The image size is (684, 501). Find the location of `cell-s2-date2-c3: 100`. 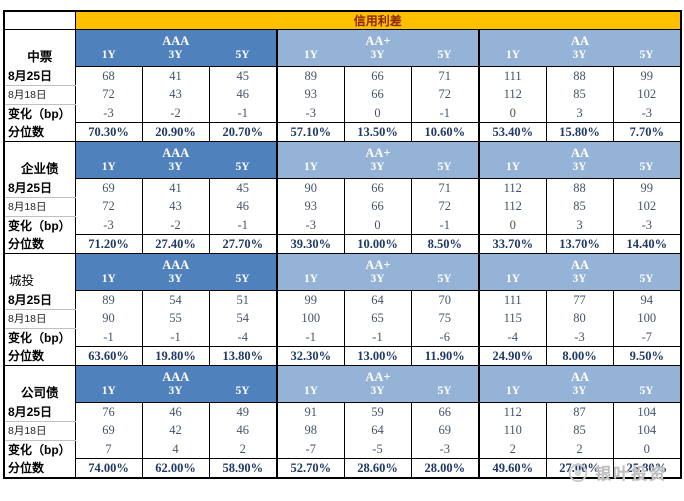

cell-s2-date2-c3: 100 is located at coordinates (310, 318).